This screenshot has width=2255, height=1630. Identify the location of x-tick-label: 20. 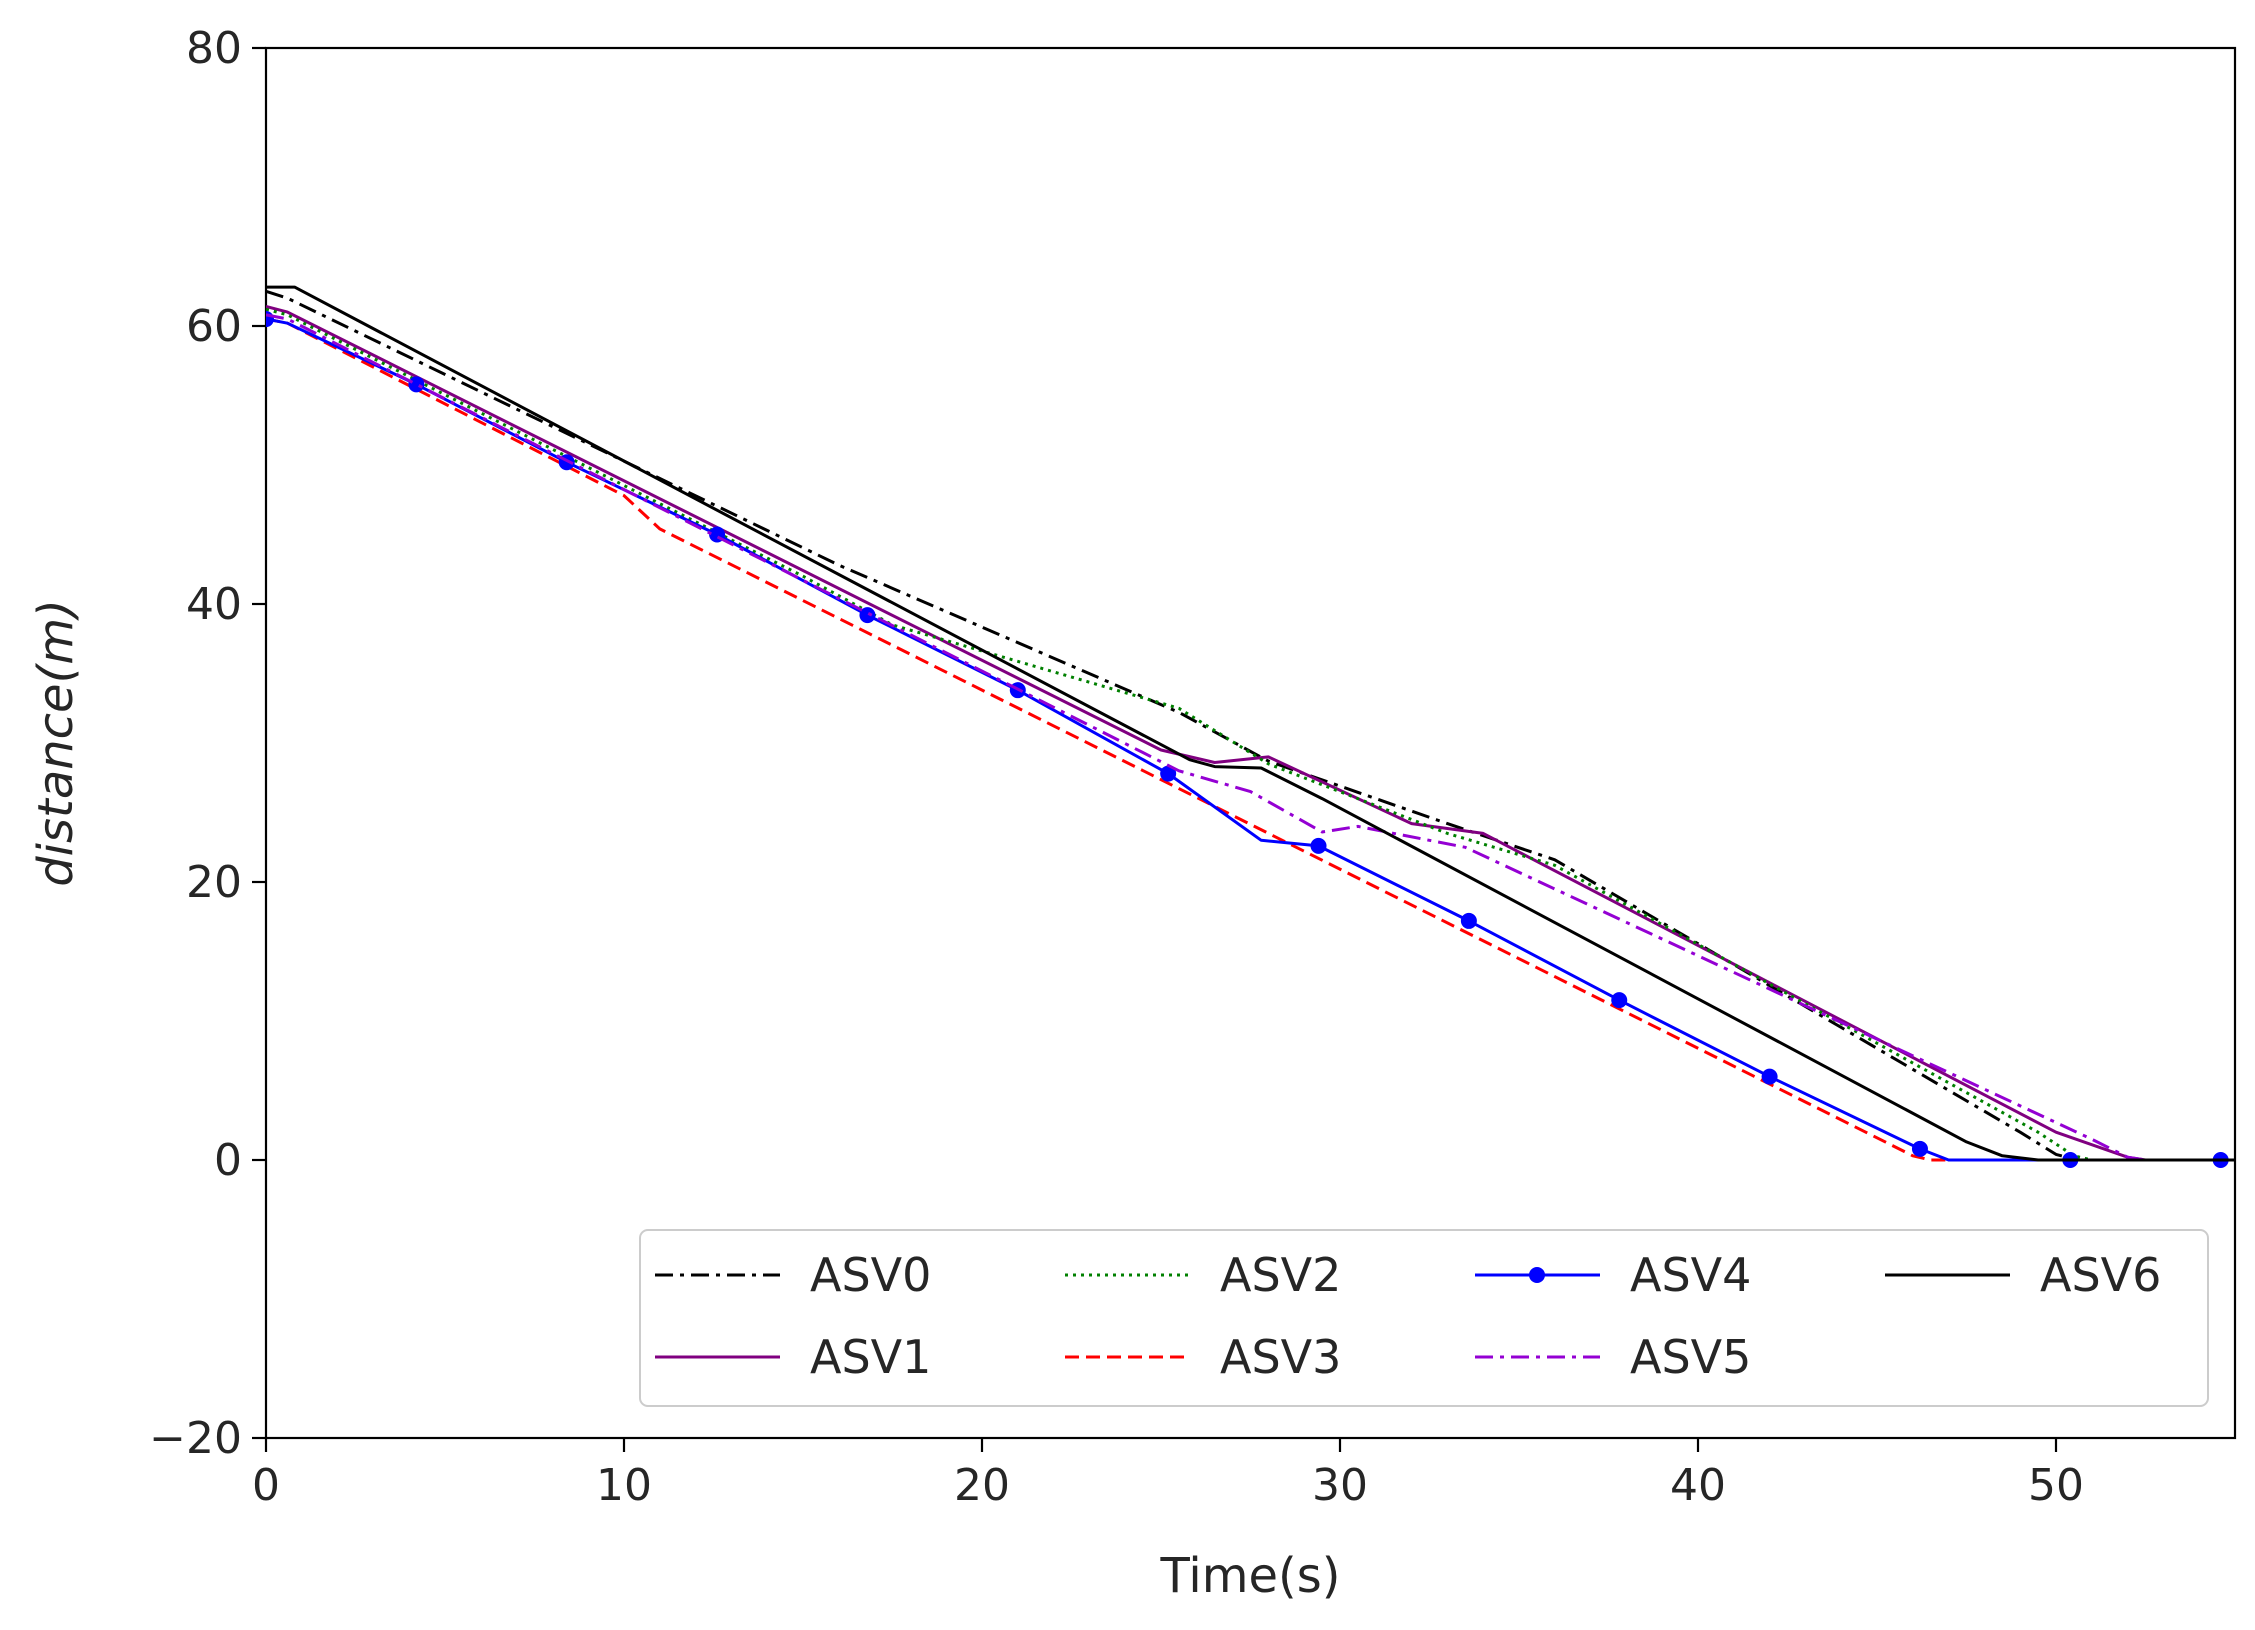
(982, 1485).